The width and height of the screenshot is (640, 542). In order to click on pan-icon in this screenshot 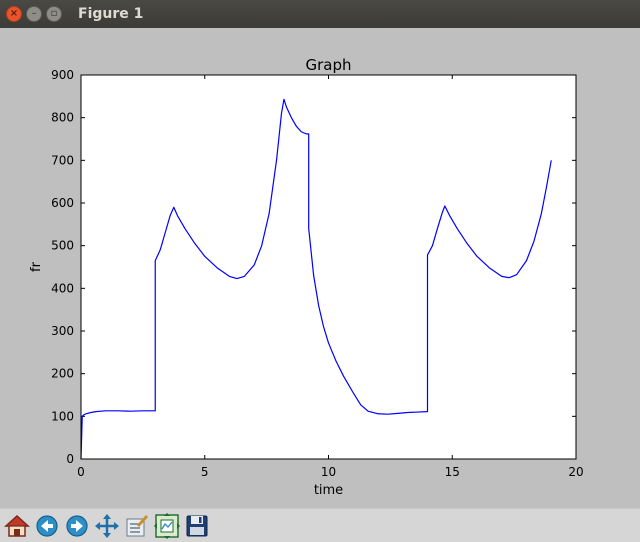, I will do `click(107, 525)`.